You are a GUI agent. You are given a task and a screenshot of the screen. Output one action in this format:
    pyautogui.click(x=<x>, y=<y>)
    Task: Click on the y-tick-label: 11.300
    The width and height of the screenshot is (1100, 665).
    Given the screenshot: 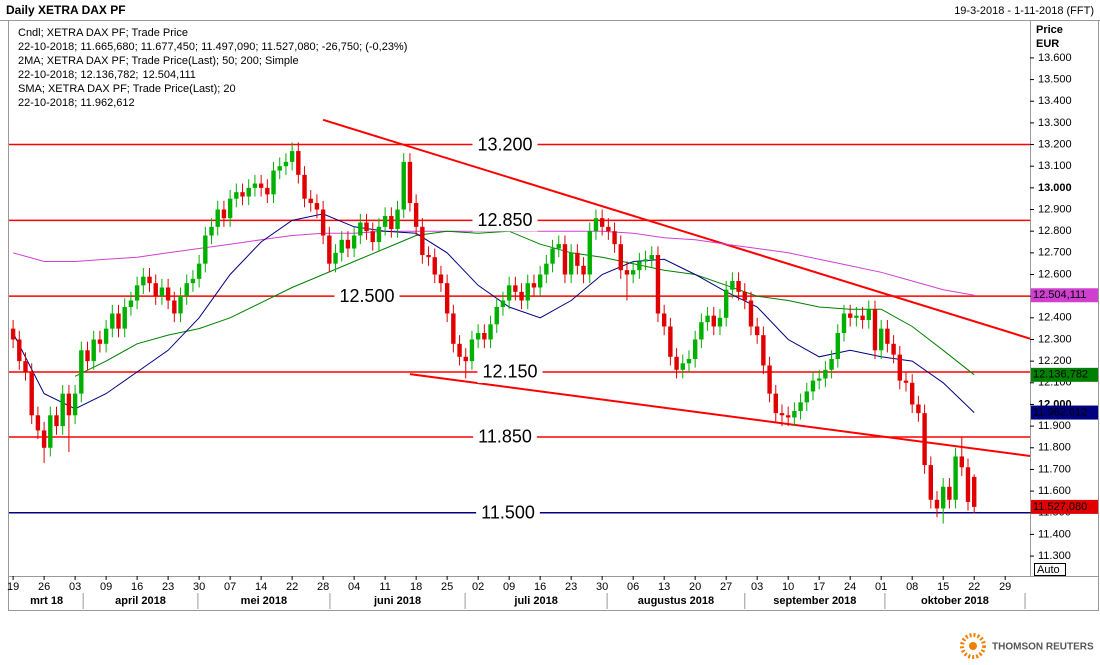 What is the action you would take?
    pyautogui.click(x=1054, y=556)
    